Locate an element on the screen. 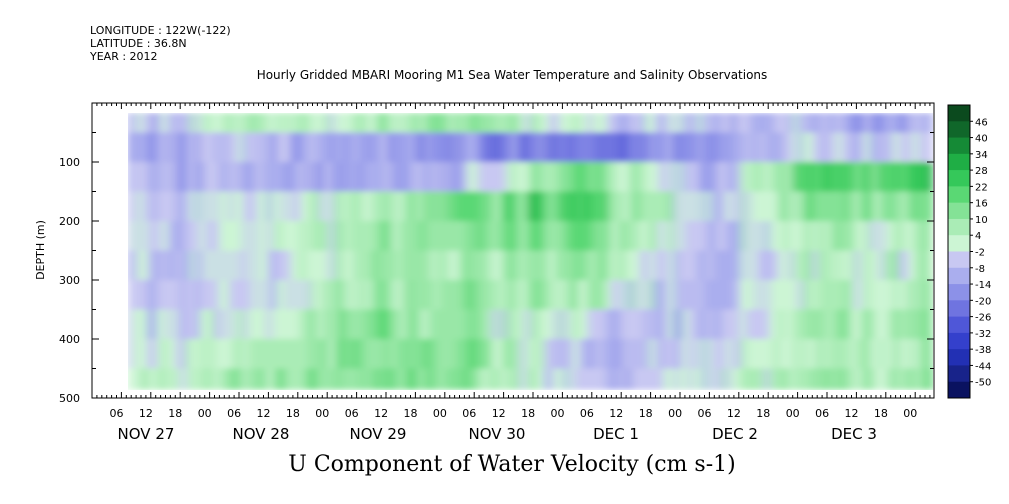 This screenshot has width=1009, height=504. latitude-label: LATITUDE : 36.8N is located at coordinates (138, 43).